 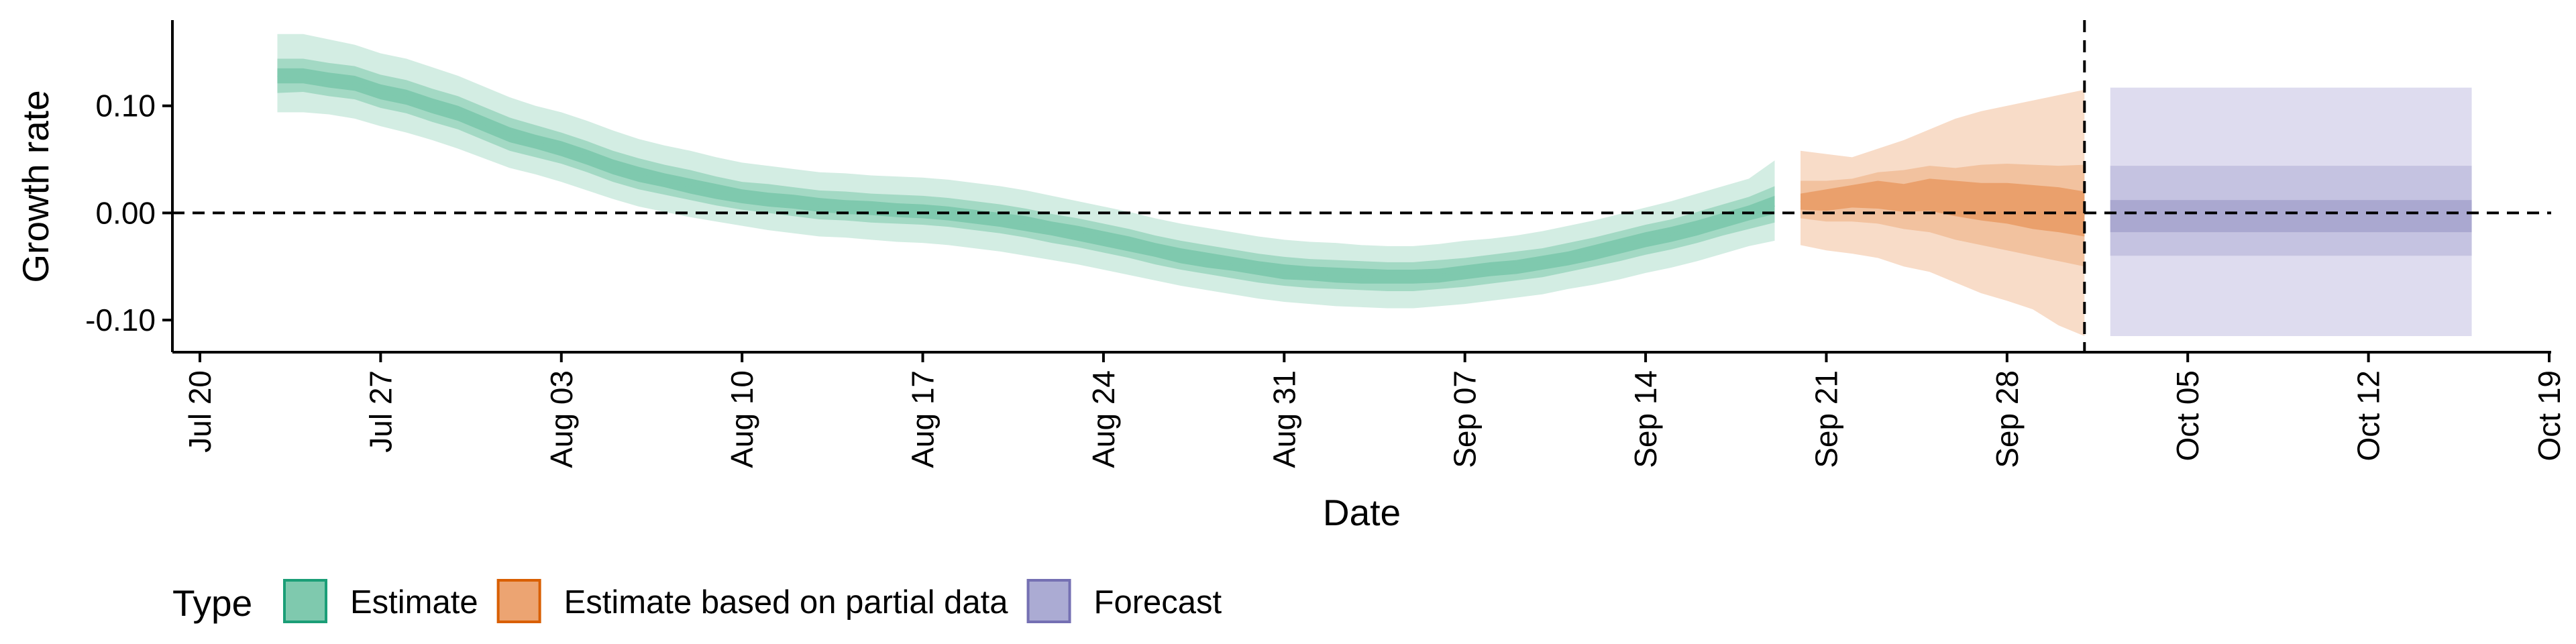 I want to click on x-tick-label: Sep 07, so click(x=1465, y=419).